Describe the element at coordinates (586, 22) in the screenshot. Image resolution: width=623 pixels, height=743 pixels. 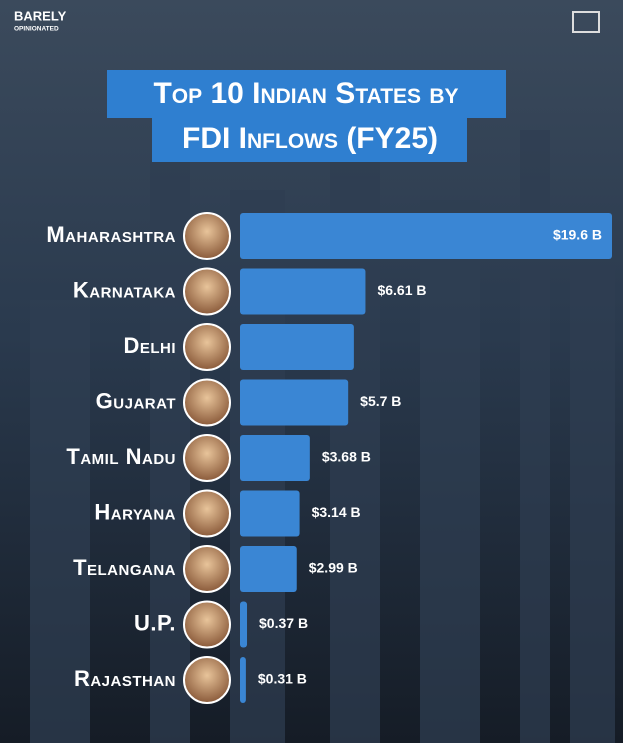
I see `logo-icon` at that location.